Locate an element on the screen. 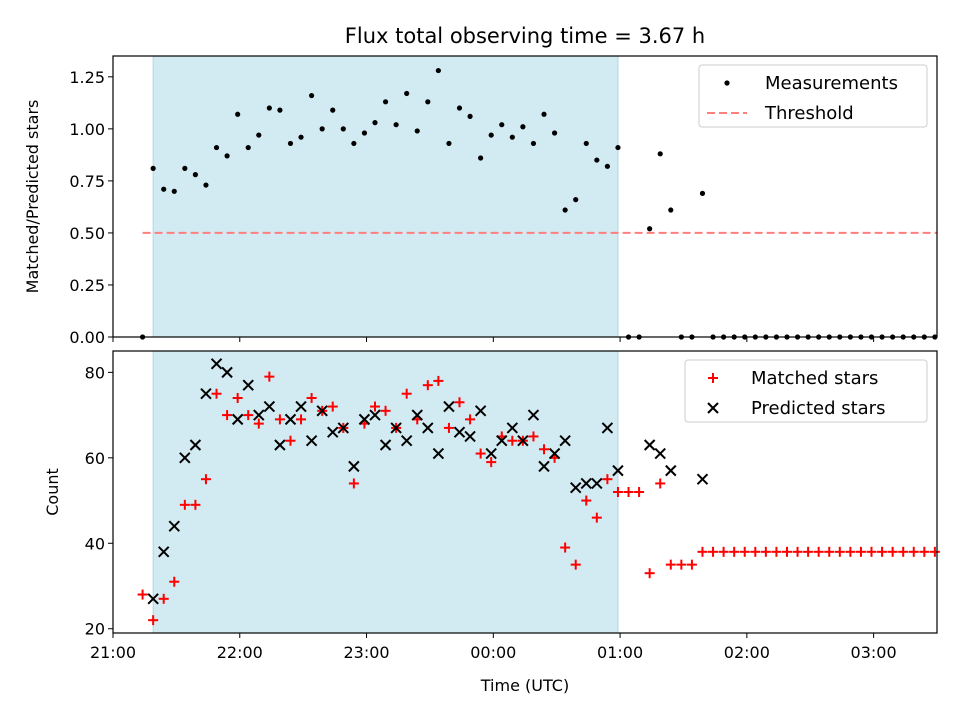 The height and width of the screenshot is (720, 960). chart-title: Flux total observing time = 3.67 h is located at coordinates (525, 36).